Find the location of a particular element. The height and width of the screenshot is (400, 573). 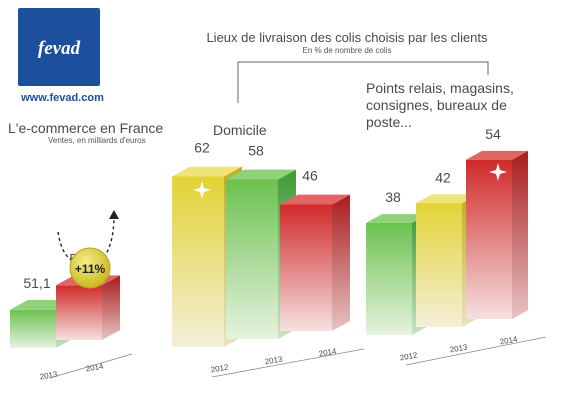

value-label: 42 is located at coordinates (443, 177).